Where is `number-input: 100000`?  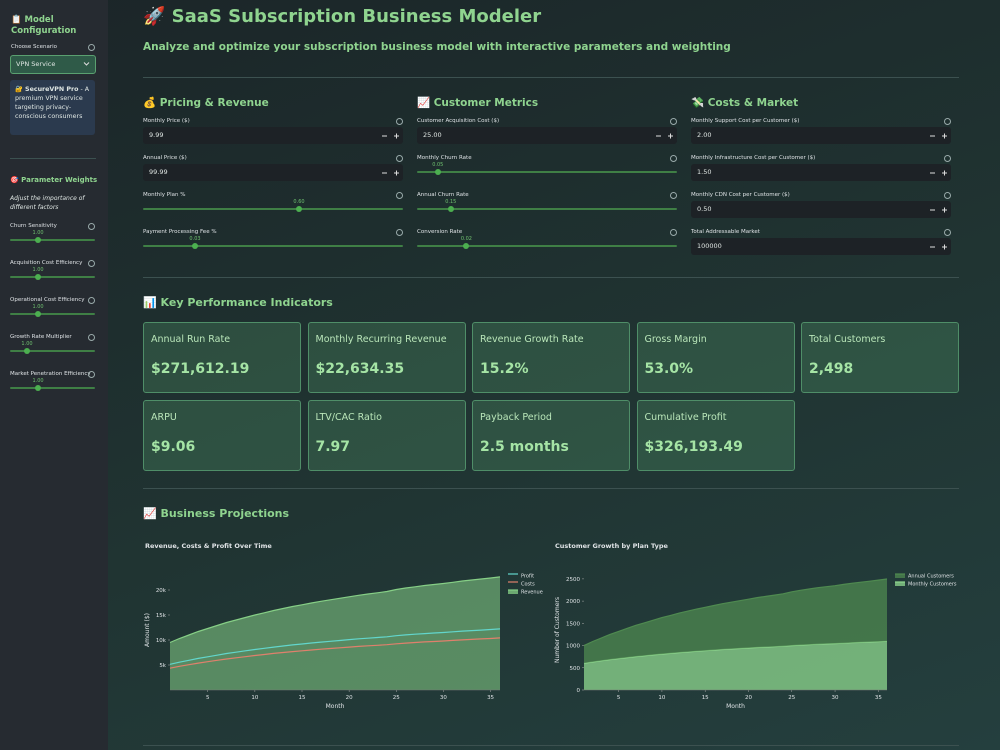
number-input: 100000 is located at coordinates (821, 246).